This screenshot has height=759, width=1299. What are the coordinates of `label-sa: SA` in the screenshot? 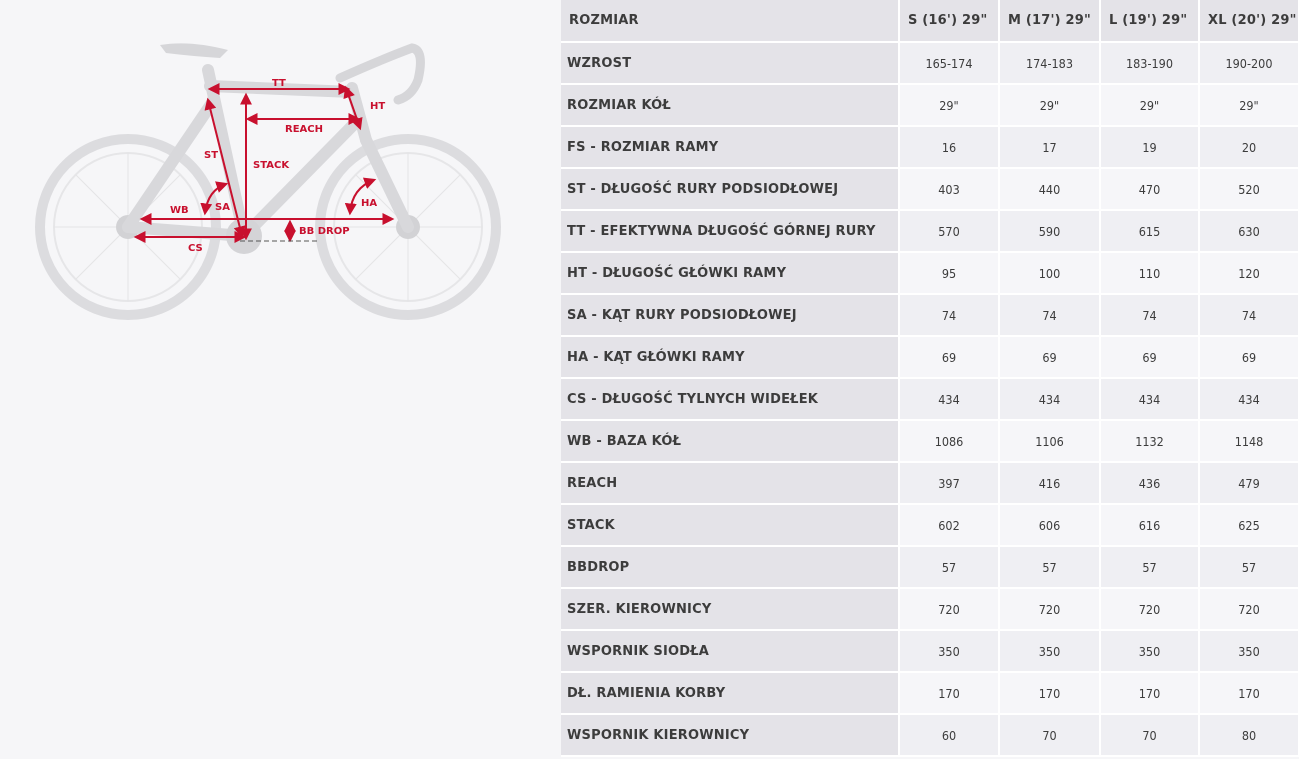 It's located at (222, 207).